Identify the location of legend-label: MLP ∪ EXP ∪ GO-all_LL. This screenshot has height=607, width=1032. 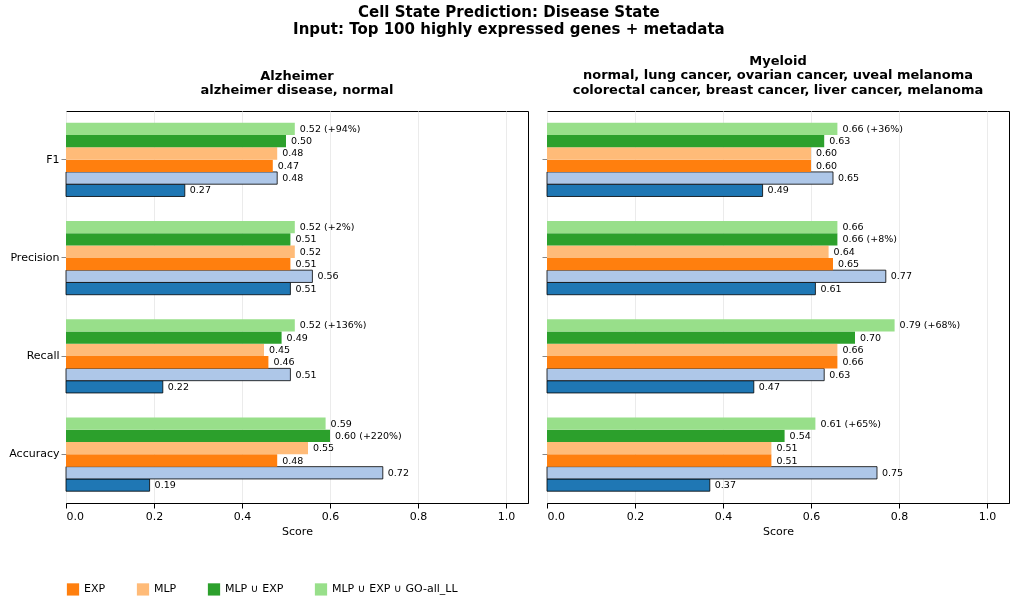
(395, 589).